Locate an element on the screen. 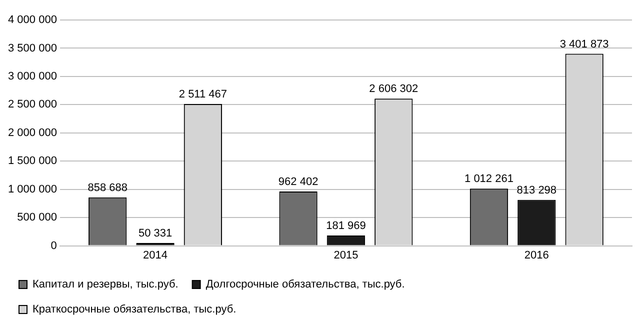 The height and width of the screenshot is (325, 642). data-label: 813 298 is located at coordinates (536, 190).